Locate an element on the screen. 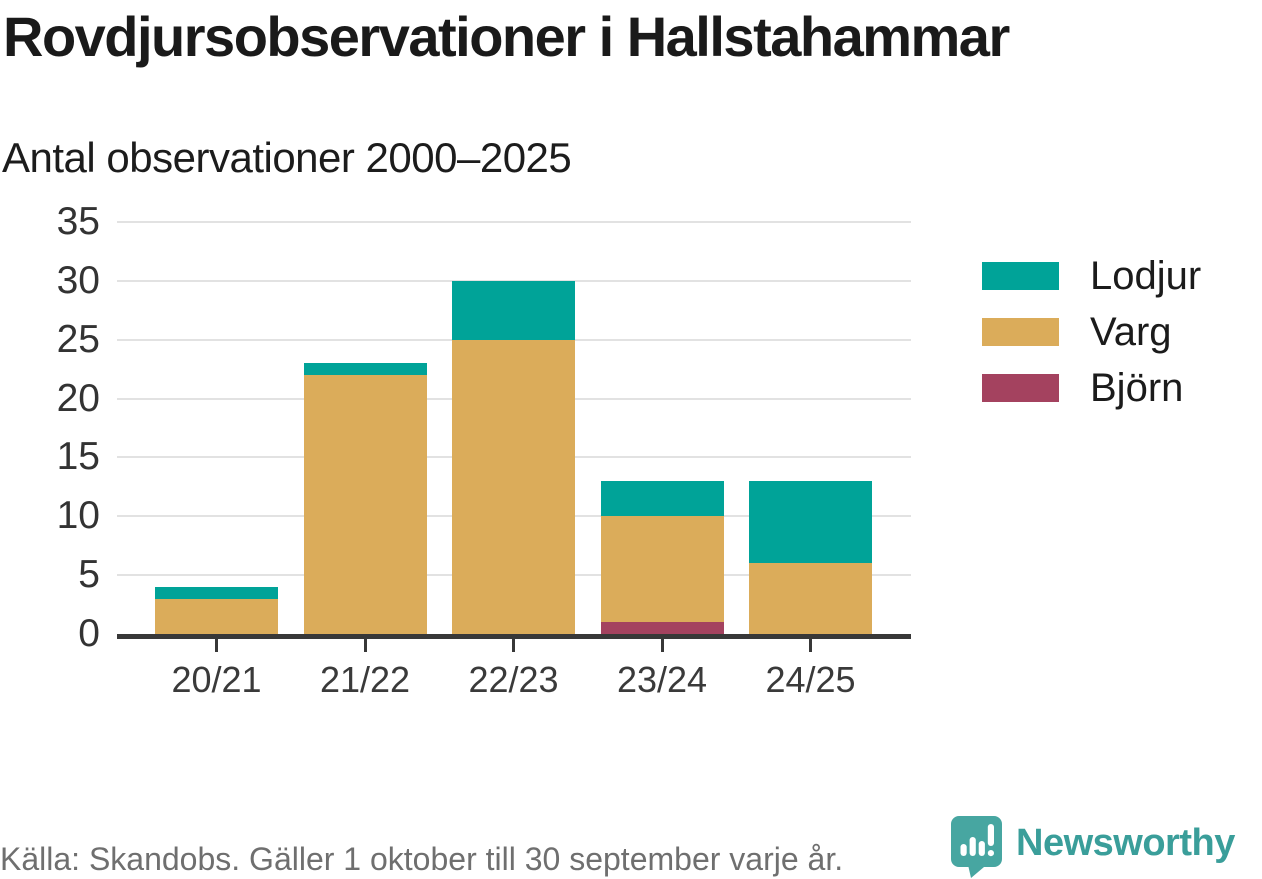 This screenshot has height=879, width=1262. legend-label-varg: Varg is located at coordinates (1131, 331).